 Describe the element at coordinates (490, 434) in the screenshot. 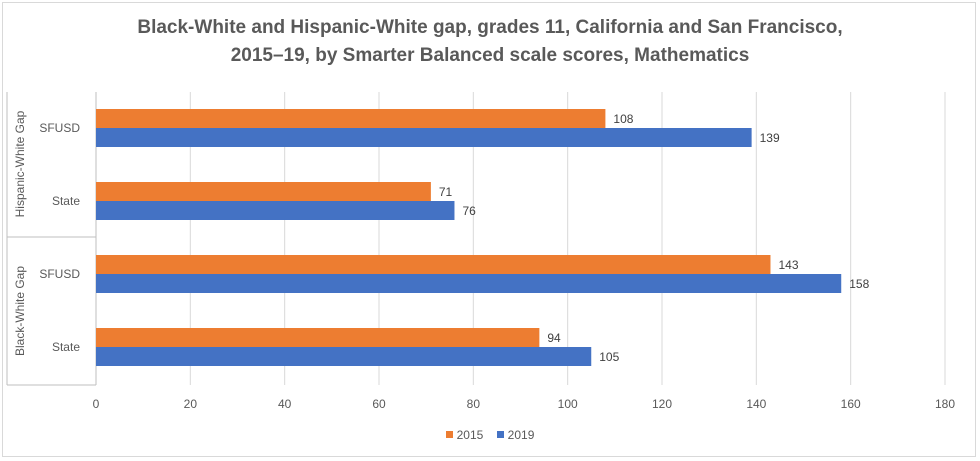

I see `legend: 2015 2019` at that location.